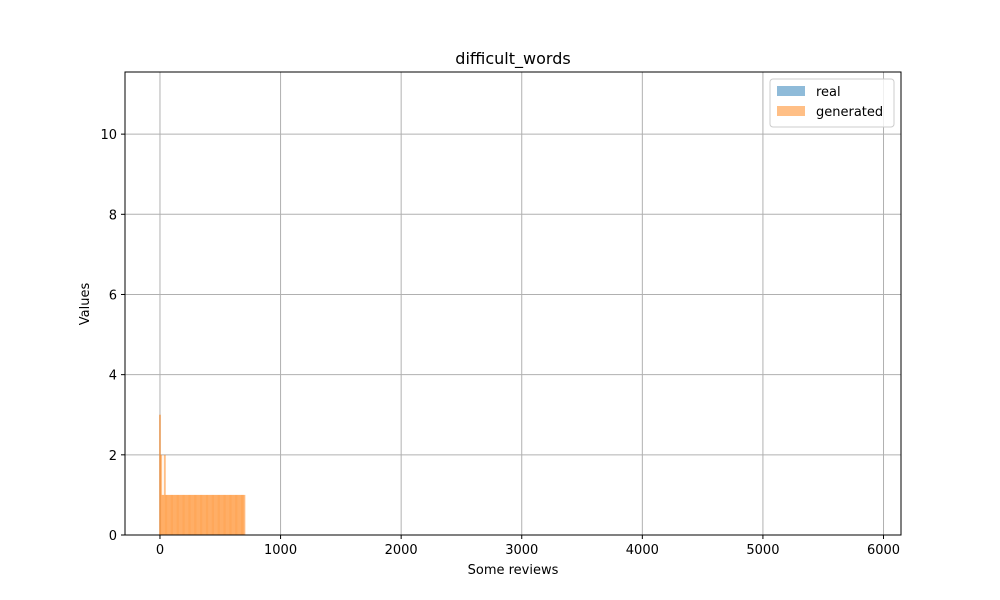 This screenshot has width=1000, height=600. Describe the element at coordinates (832, 103) in the screenshot. I see `legend: real generated` at that location.